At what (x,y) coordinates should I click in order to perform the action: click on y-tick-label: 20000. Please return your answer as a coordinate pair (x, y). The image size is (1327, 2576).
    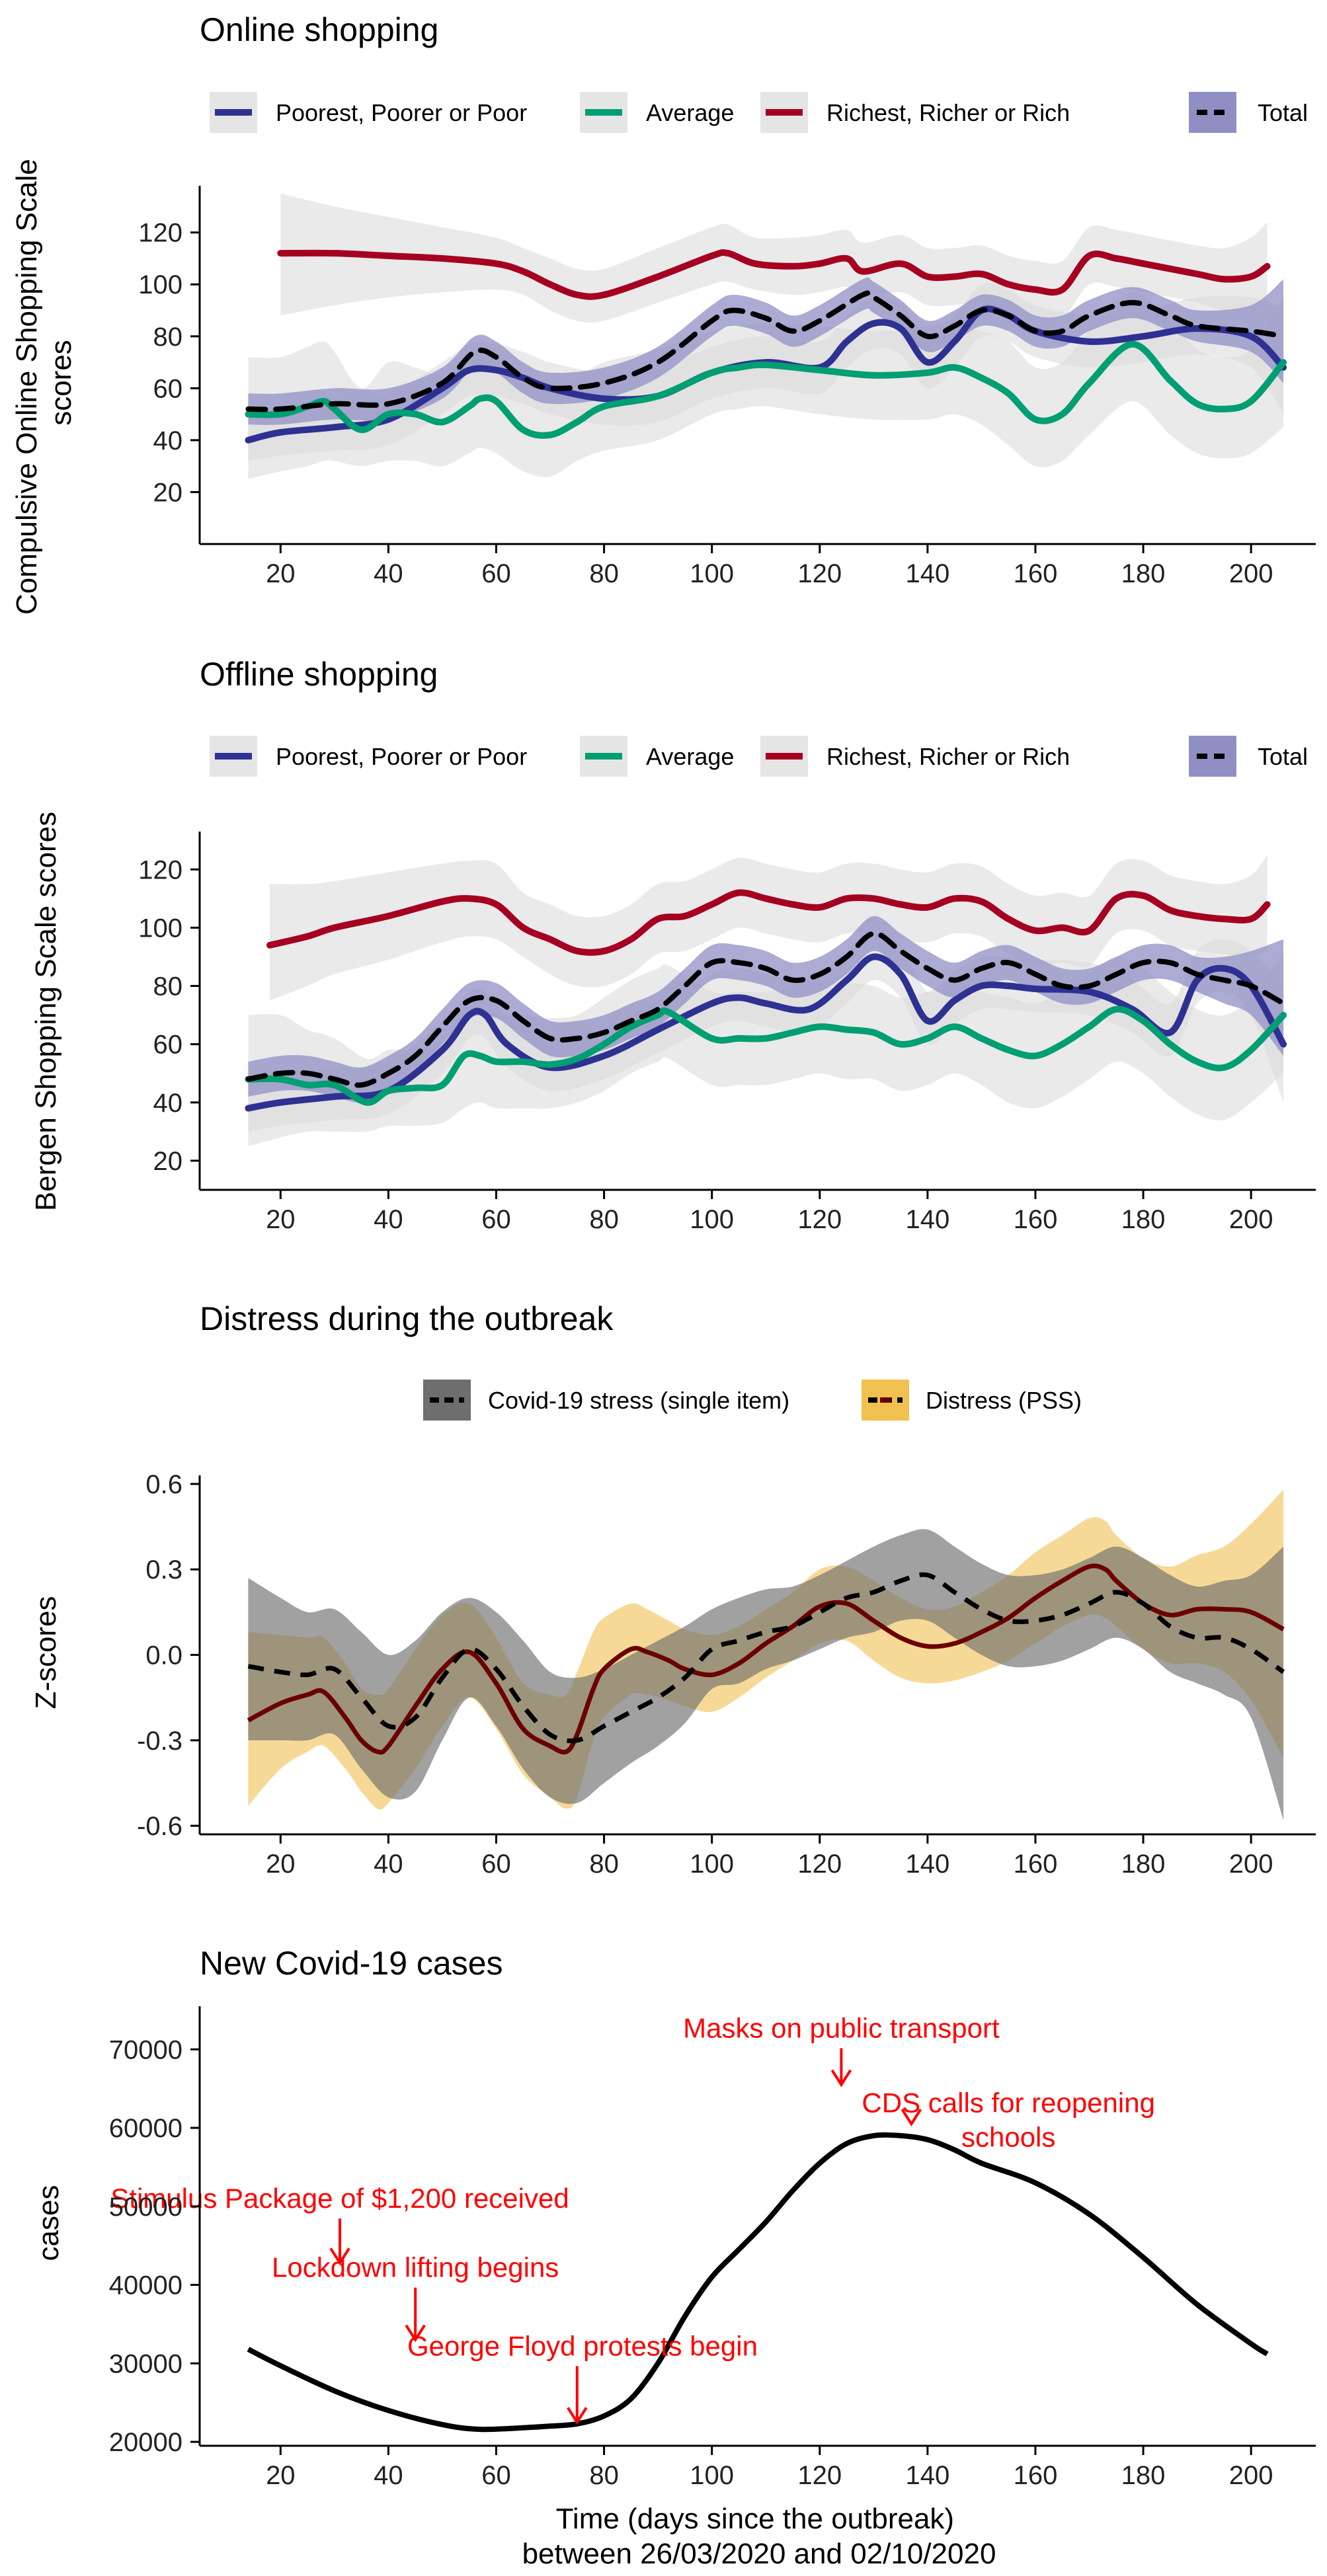
    Looking at the image, I should click on (145, 2442).